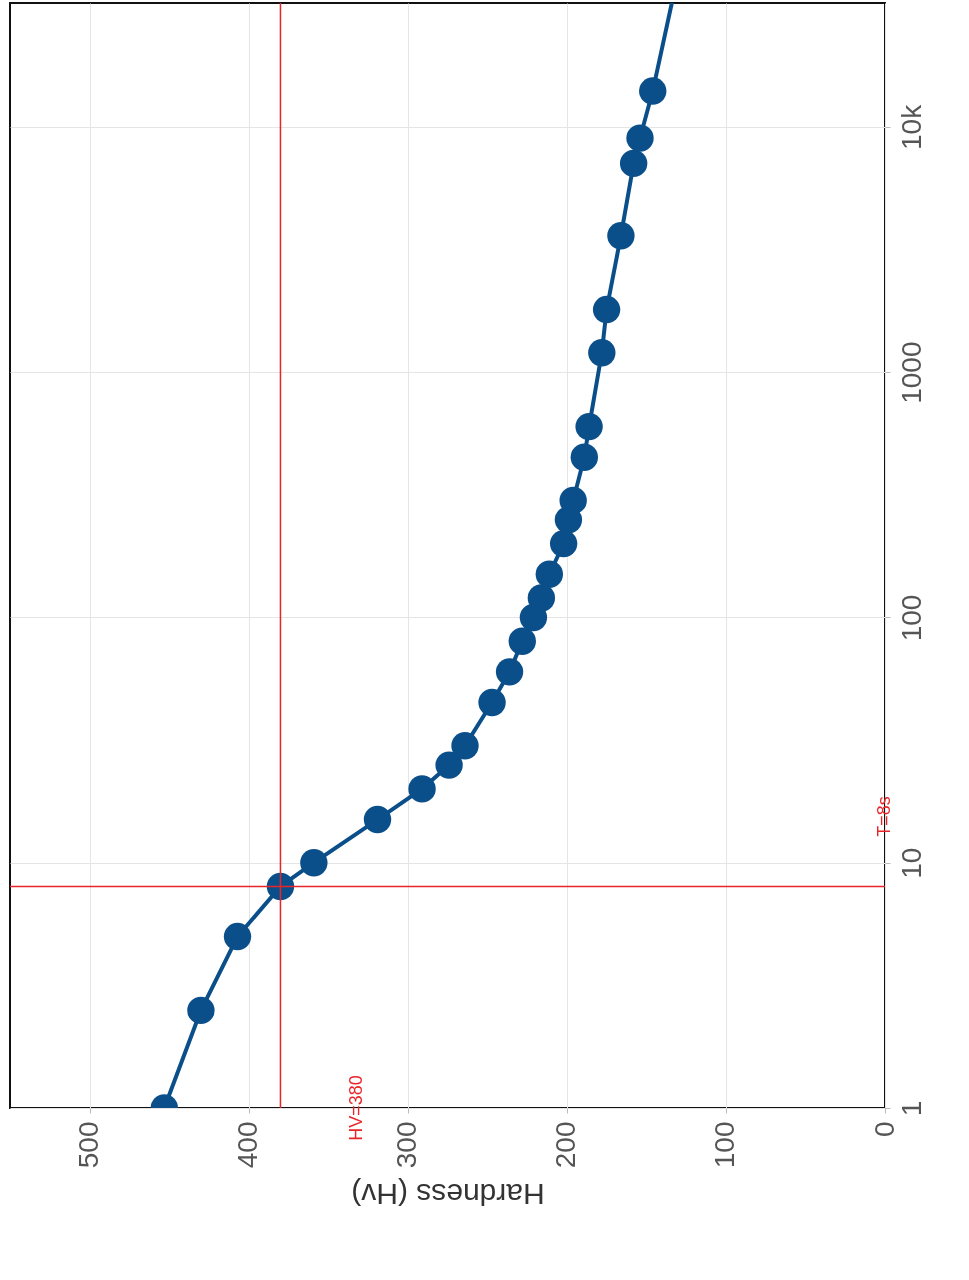 Image resolution: width=969 pixels, height=1280 pixels. Describe the element at coordinates (911, 863) in the screenshot. I see `y-tick-label: 10` at that location.